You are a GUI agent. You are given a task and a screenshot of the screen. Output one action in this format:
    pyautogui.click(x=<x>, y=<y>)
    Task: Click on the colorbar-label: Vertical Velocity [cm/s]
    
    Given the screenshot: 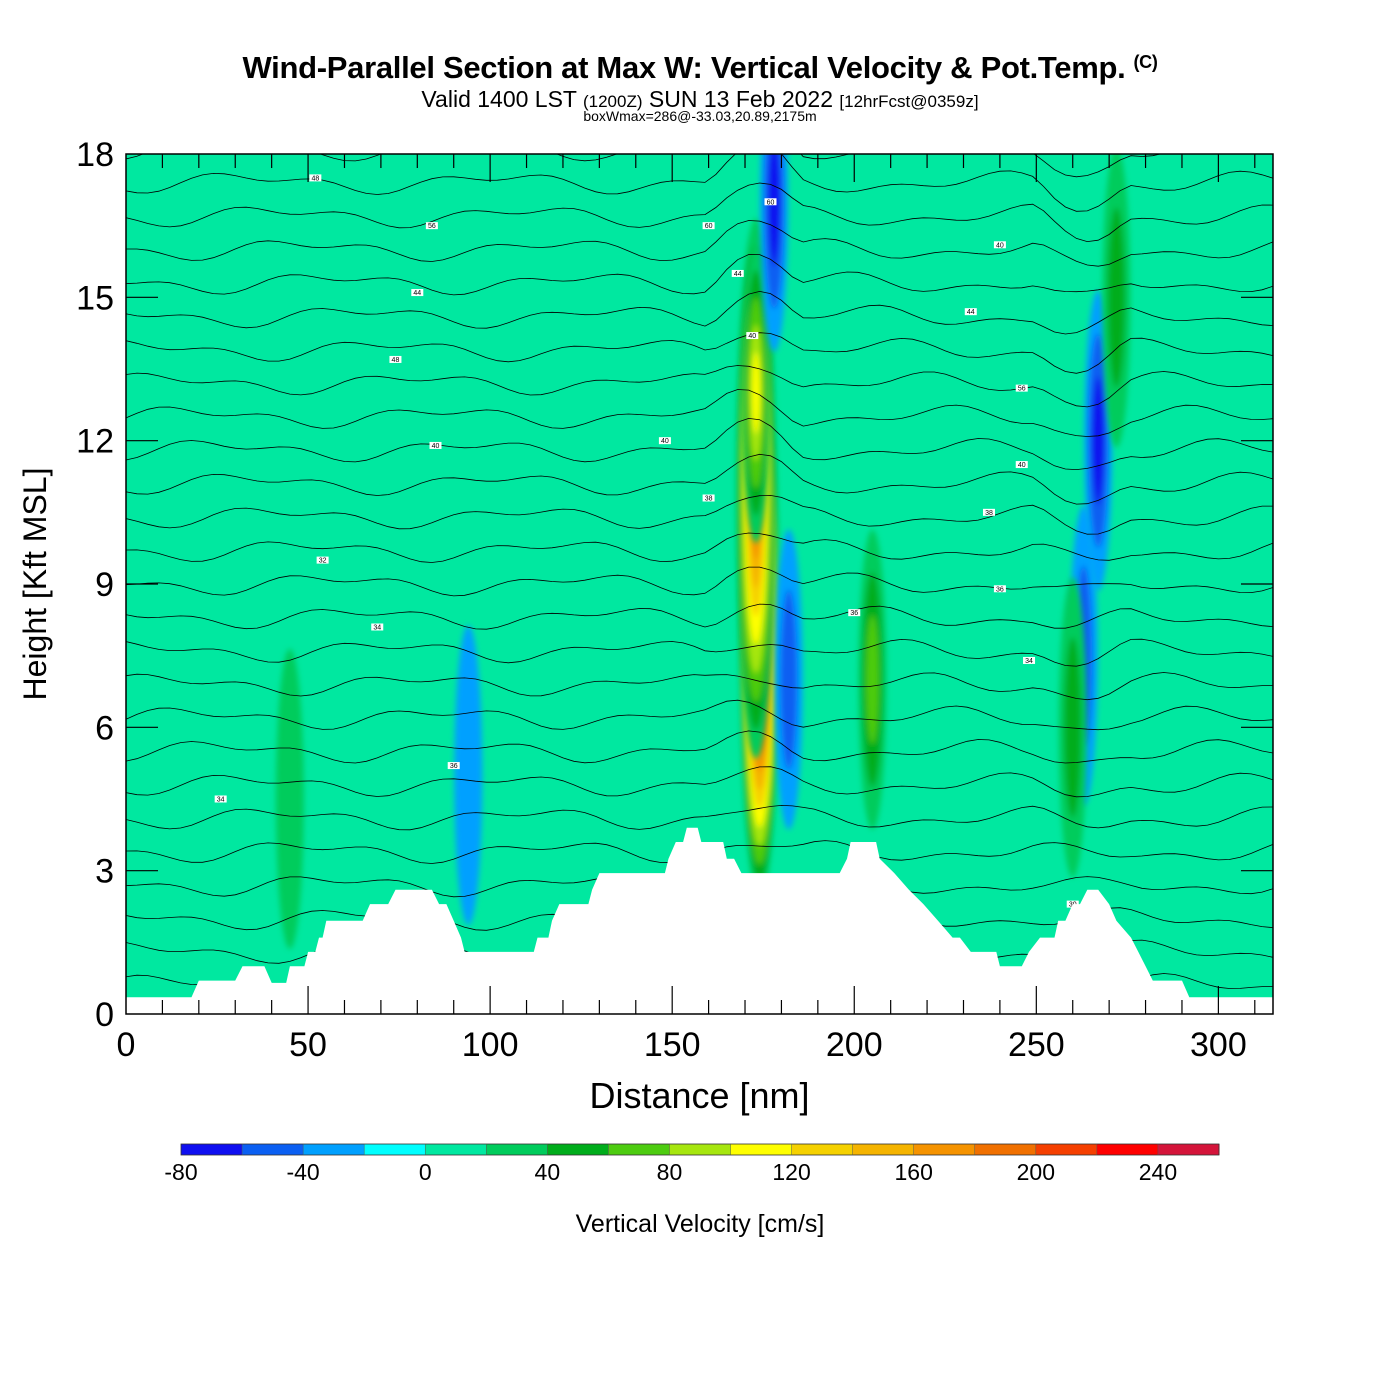 What is the action you would take?
    pyautogui.click(x=700, y=1224)
    